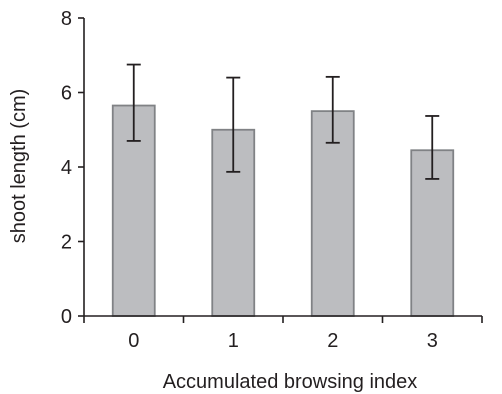 Image resolution: width=502 pixels, height=394 pixels. Describe the element at coordinates (66, 168) in the screenshot. I see `y-tick-label-4: 4` at that location.